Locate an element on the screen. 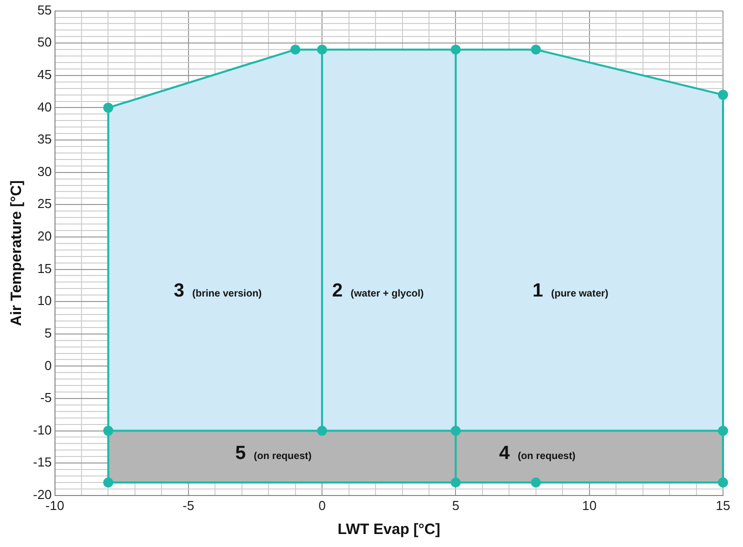 The image size is (743, 547). x-tick-label: 0 is located at coordinates (322, 505).